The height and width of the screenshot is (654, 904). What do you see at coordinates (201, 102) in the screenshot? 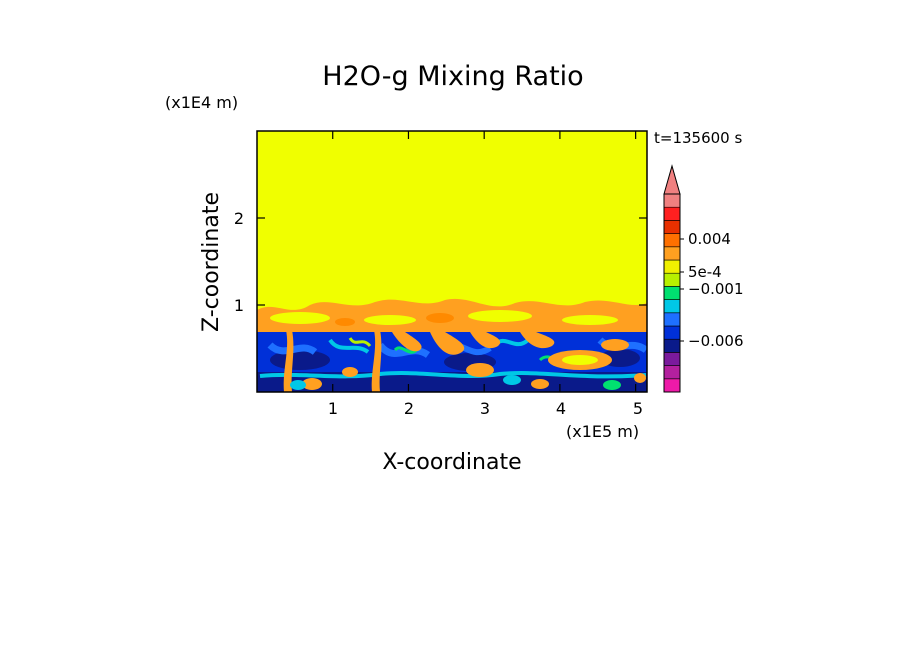
I see `y-scale-label: (x1E4 m)` at bounding box center [201, 102].